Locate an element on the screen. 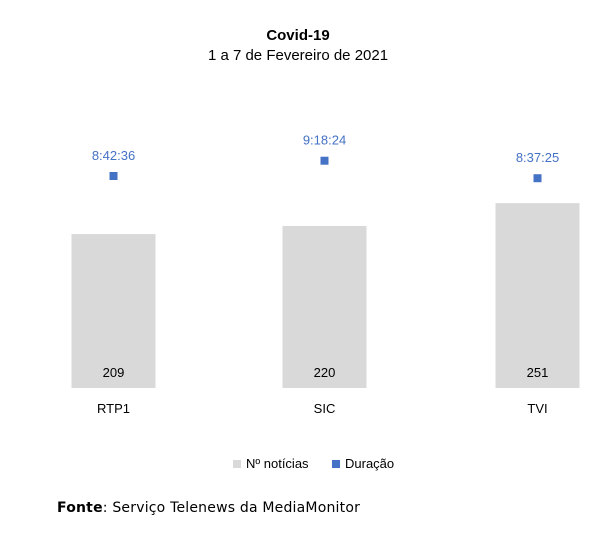  x-tick-tvi: TVI is located at coordinates (537, 408).